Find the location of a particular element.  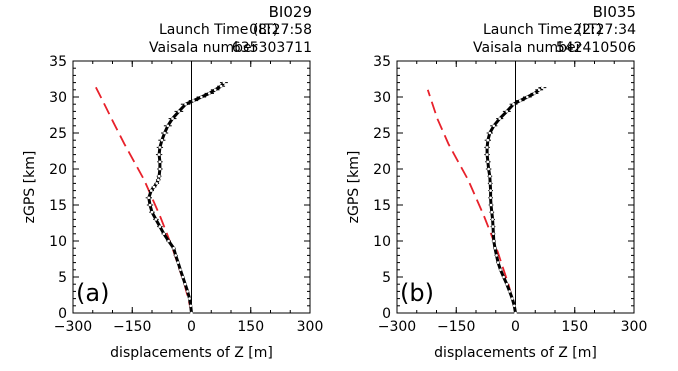

sonde-id: BI035 is located at coordinates (614, 12).